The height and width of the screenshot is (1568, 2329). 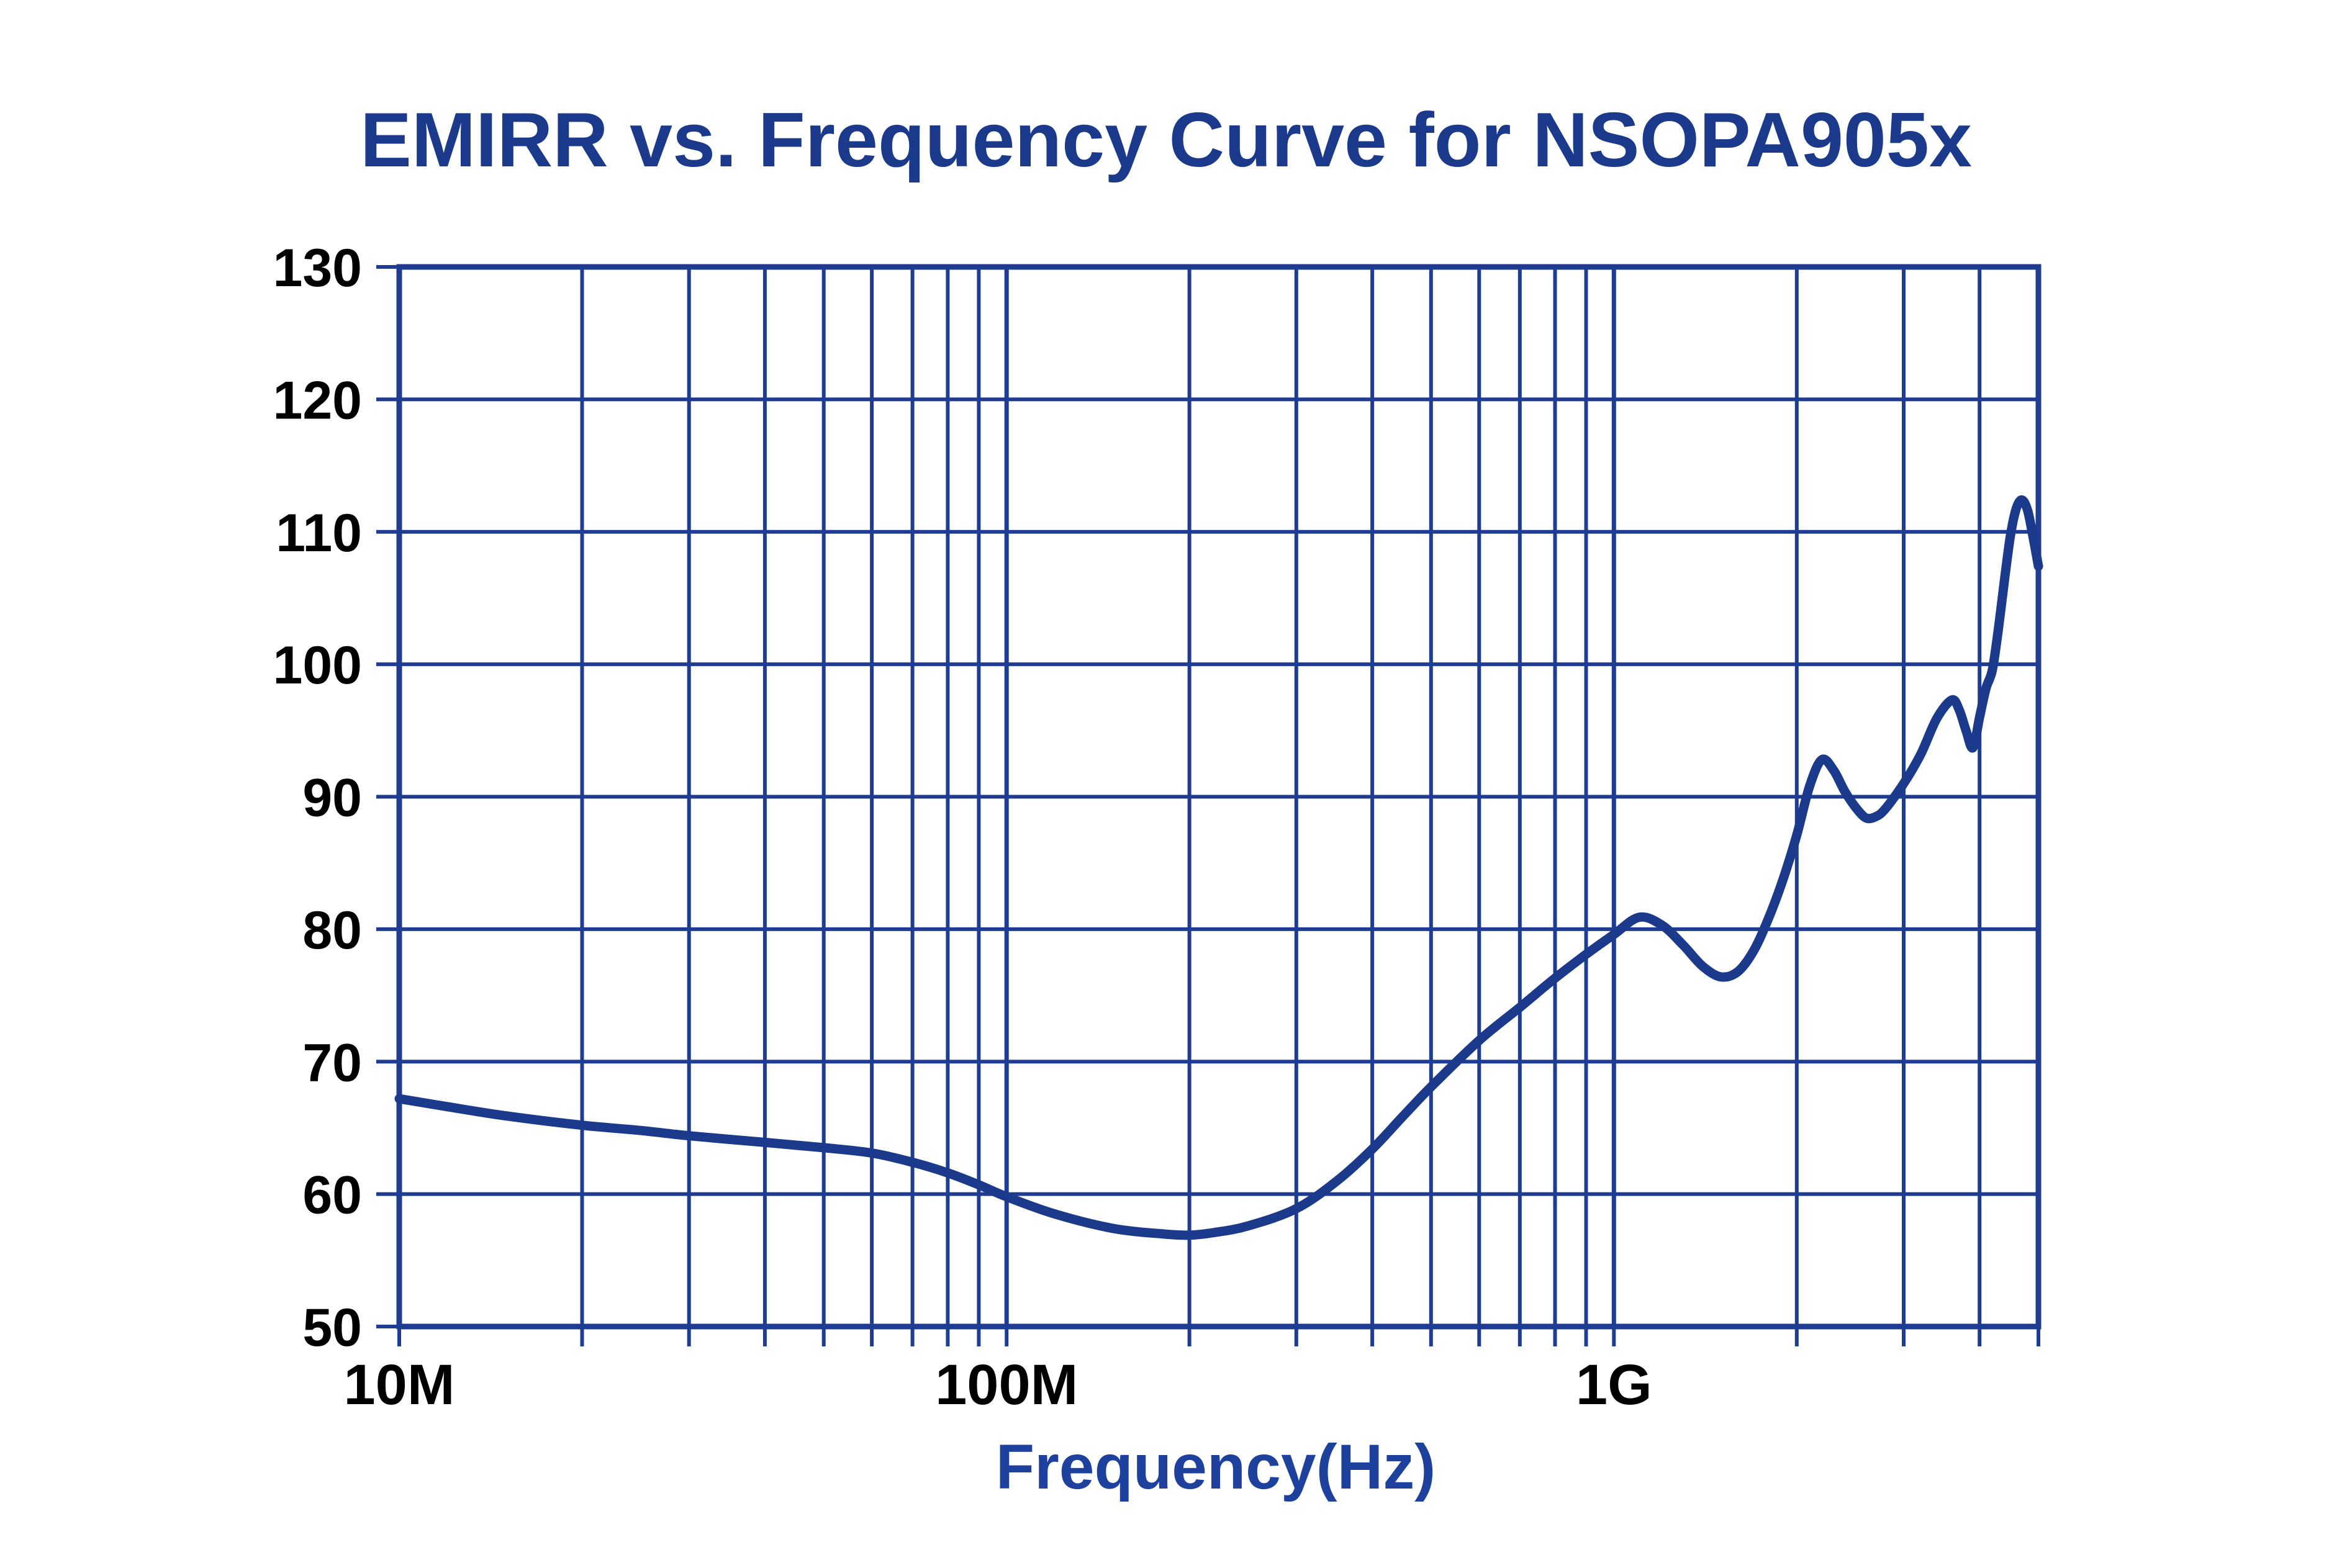 I want to click on chart-title: EMIRR vs. Frequency Curve for NSOPA905x, so click(x=1166, y=140).